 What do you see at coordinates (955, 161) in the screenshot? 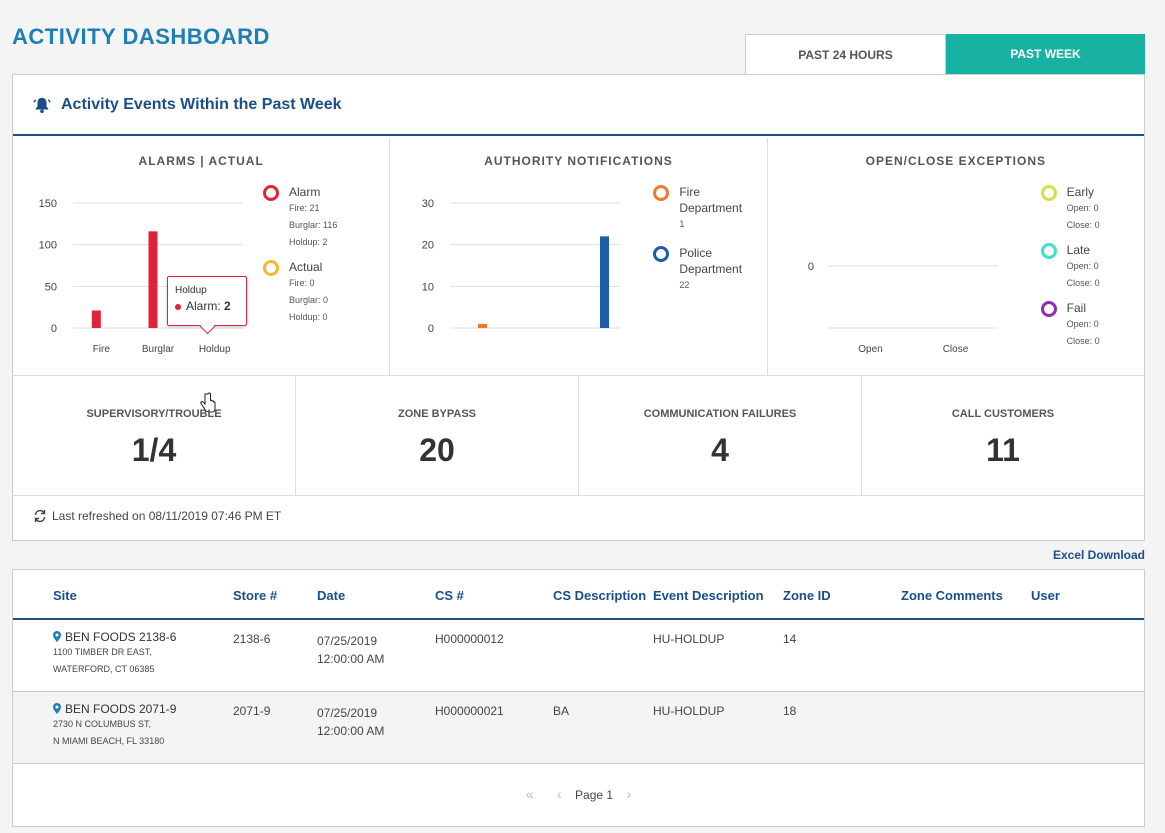
I see `openclose-chart-title: OPEN/CLOSE EXCEPTIONS` at bounding box center [955, 161].